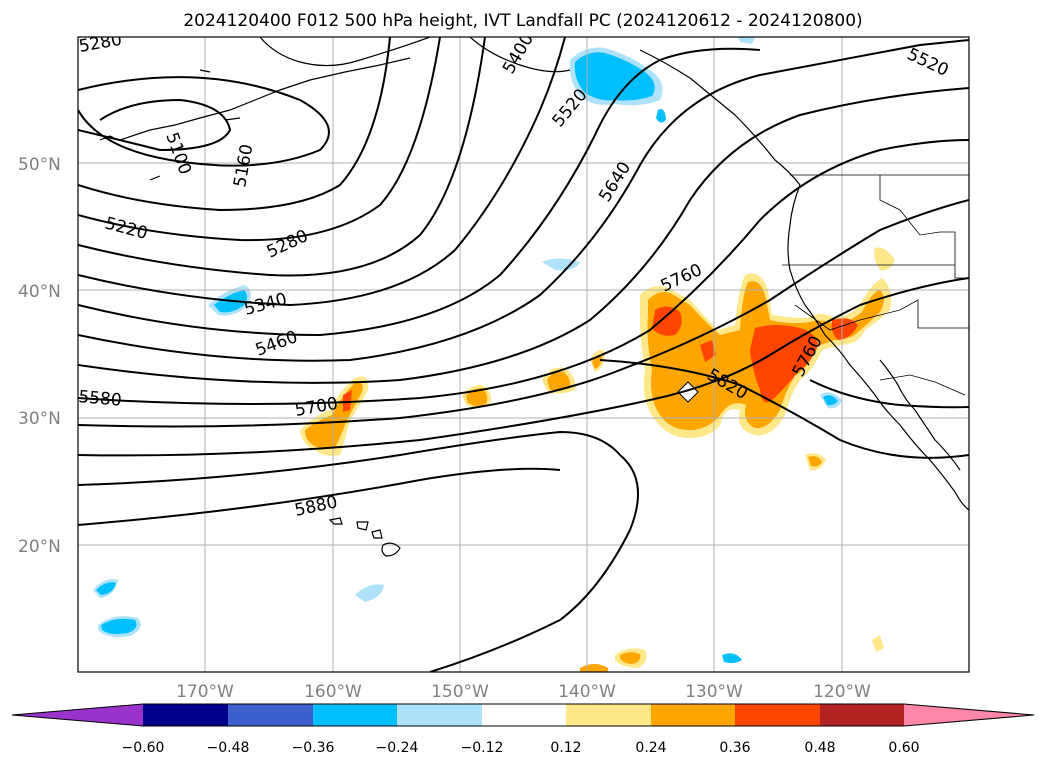 The width and height of the screenshot is (1047, 765). What do you see at coordinates (714, 692) in the screenshot?
I see `lon-label: 130°W` at bounding box center [714, 692].